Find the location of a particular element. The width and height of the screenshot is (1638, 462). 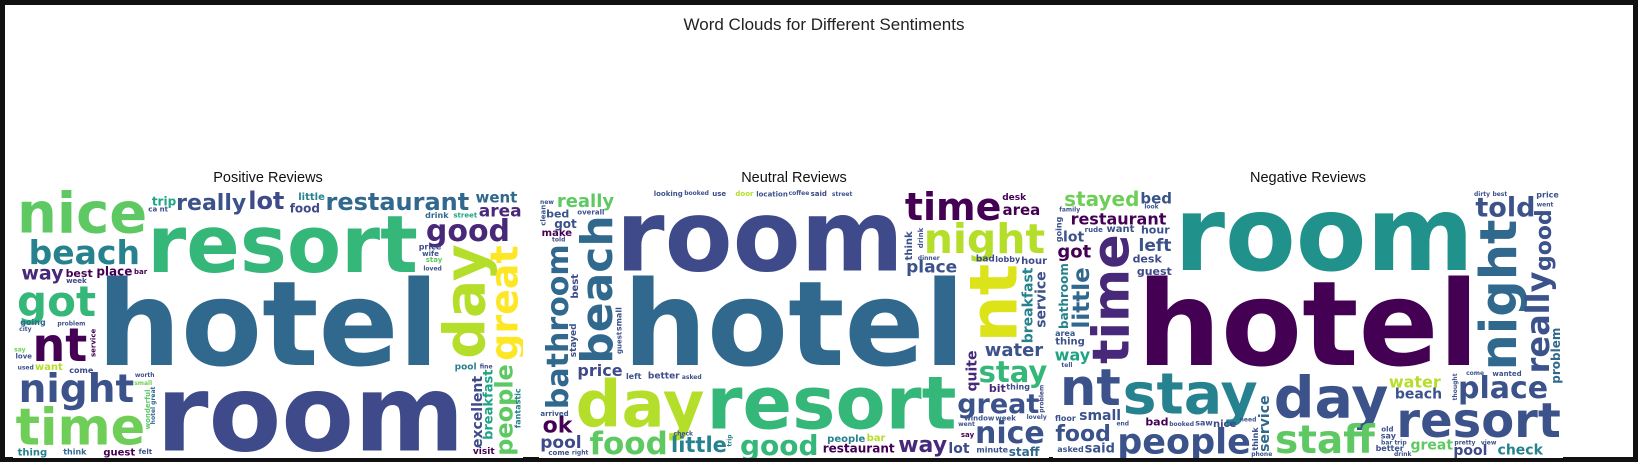

cloud-word-wife: wife is located at coordinates (430, 254).